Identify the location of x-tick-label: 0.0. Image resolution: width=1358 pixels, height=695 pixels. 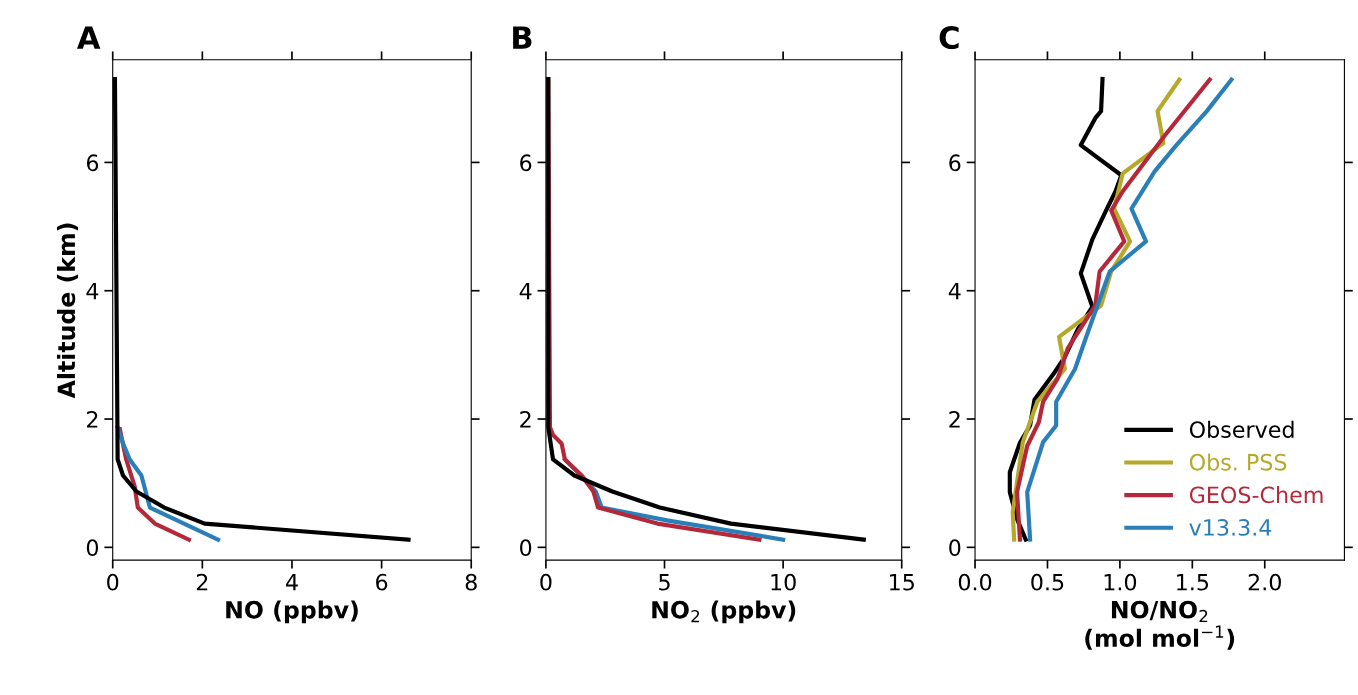
(975, 582).